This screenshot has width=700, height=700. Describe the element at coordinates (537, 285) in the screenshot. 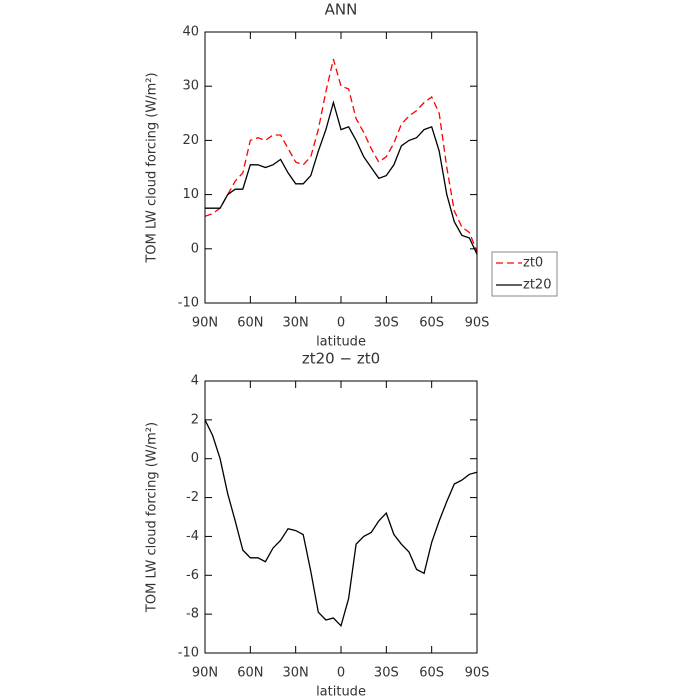

I see `legend-label: zt20` at that location.